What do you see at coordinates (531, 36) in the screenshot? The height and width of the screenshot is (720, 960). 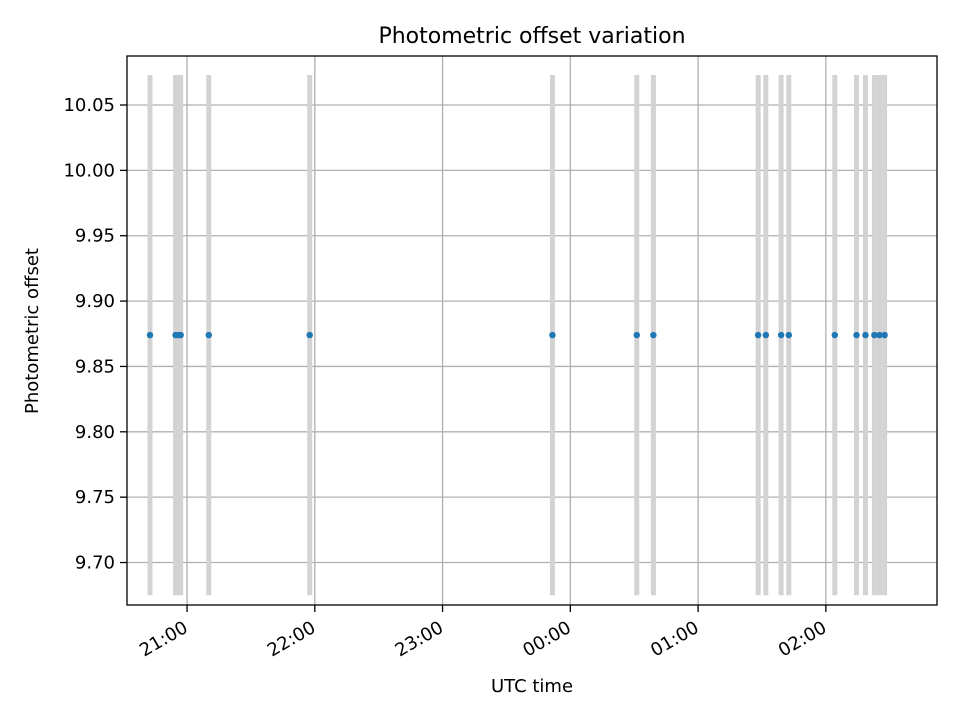 I see `chart-title: Photometric offset variation` at bounding box center [531, 36].